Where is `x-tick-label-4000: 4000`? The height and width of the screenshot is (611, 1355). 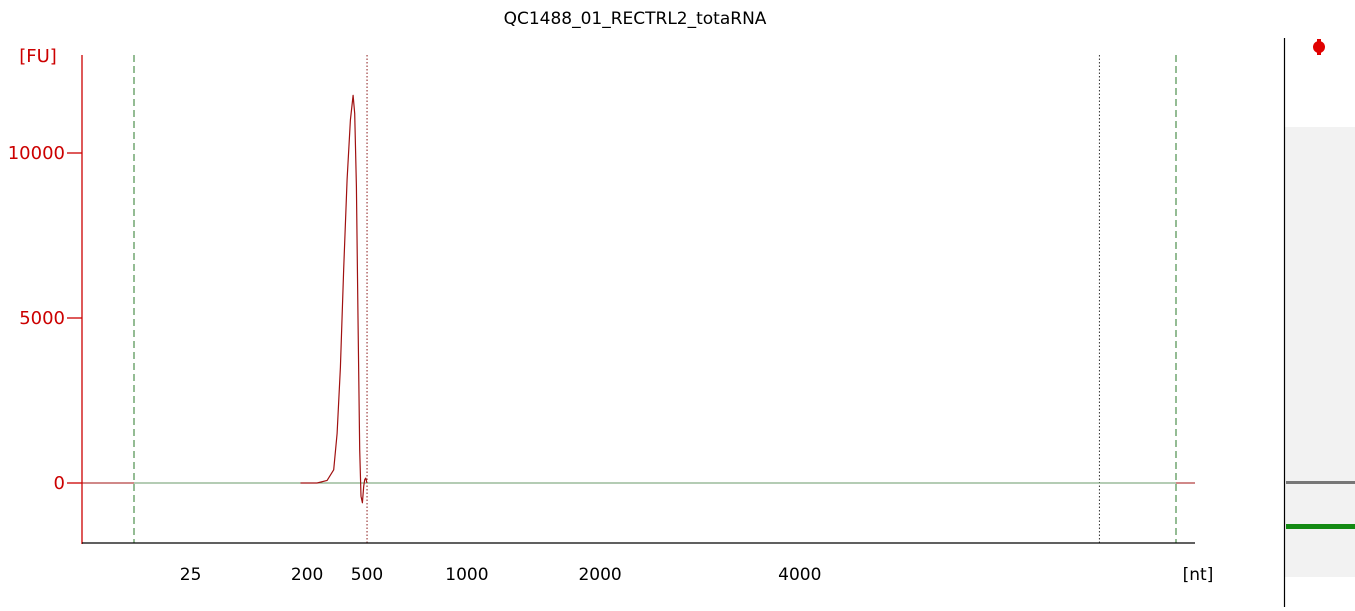
x-tick-label-4000: 4000 is located at coordinates (799, 575).